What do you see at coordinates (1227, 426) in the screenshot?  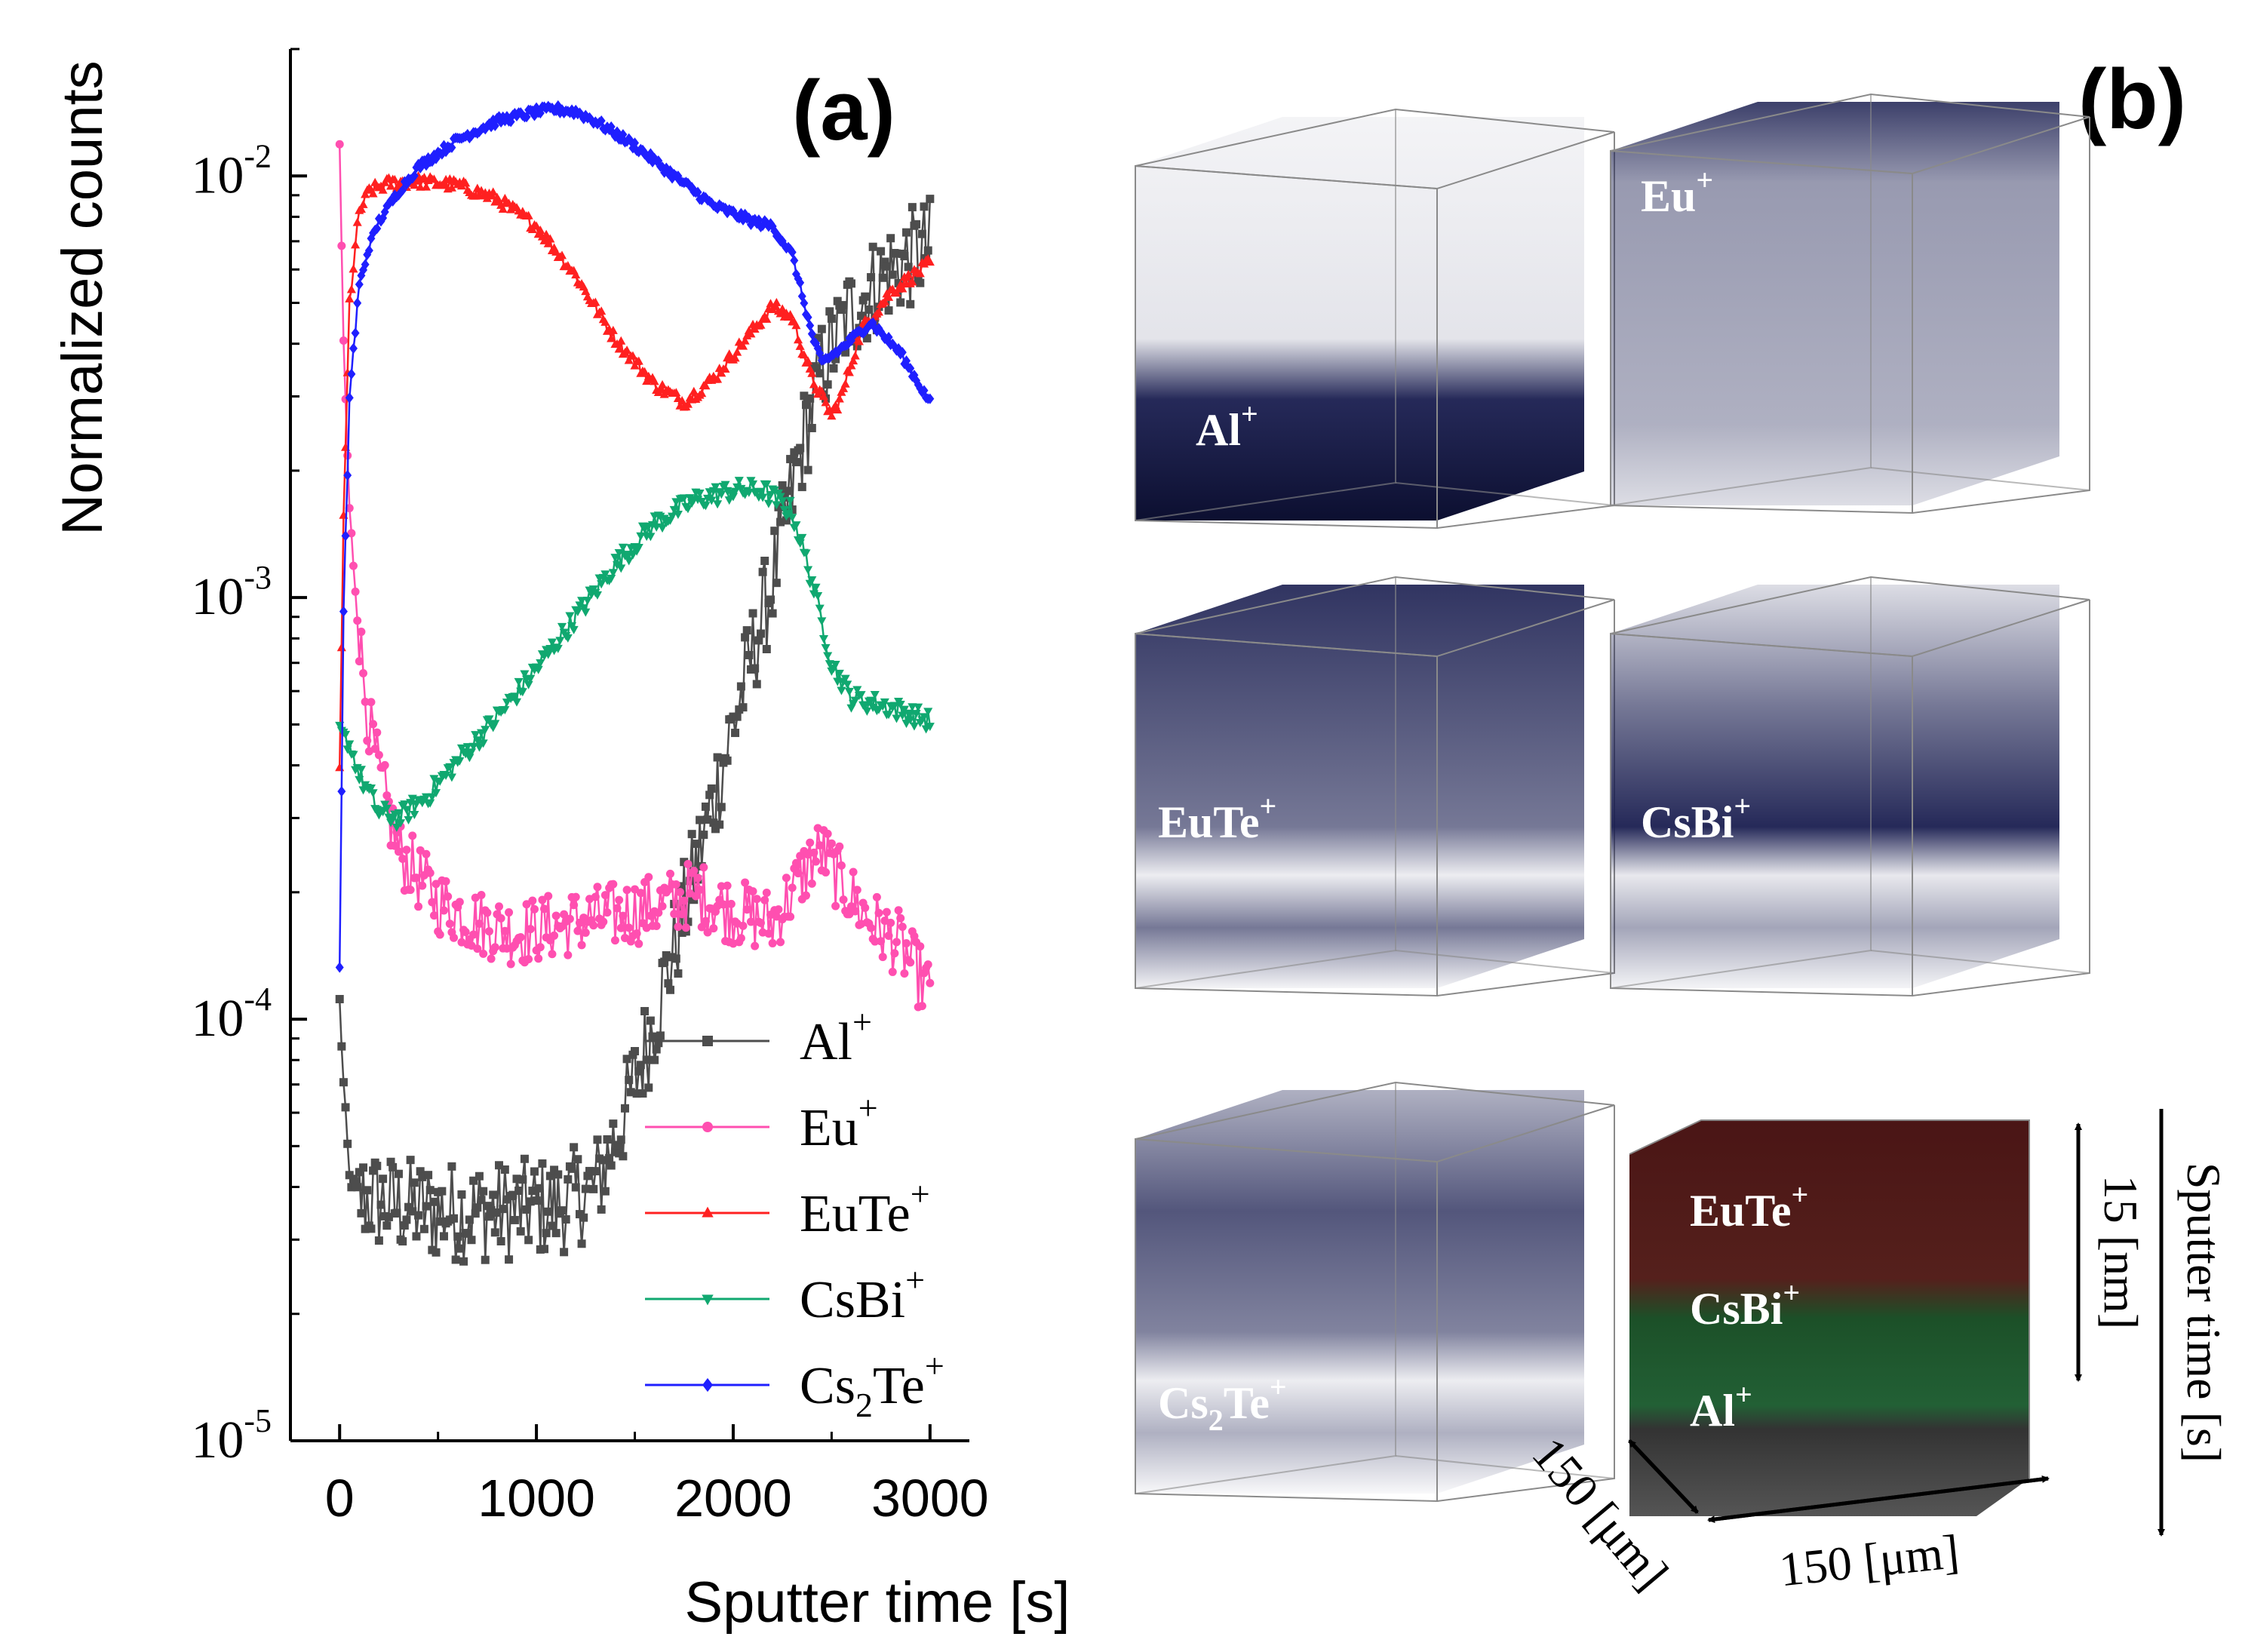 I see `cube-label: Al+` at bounding box center [1227, 426].